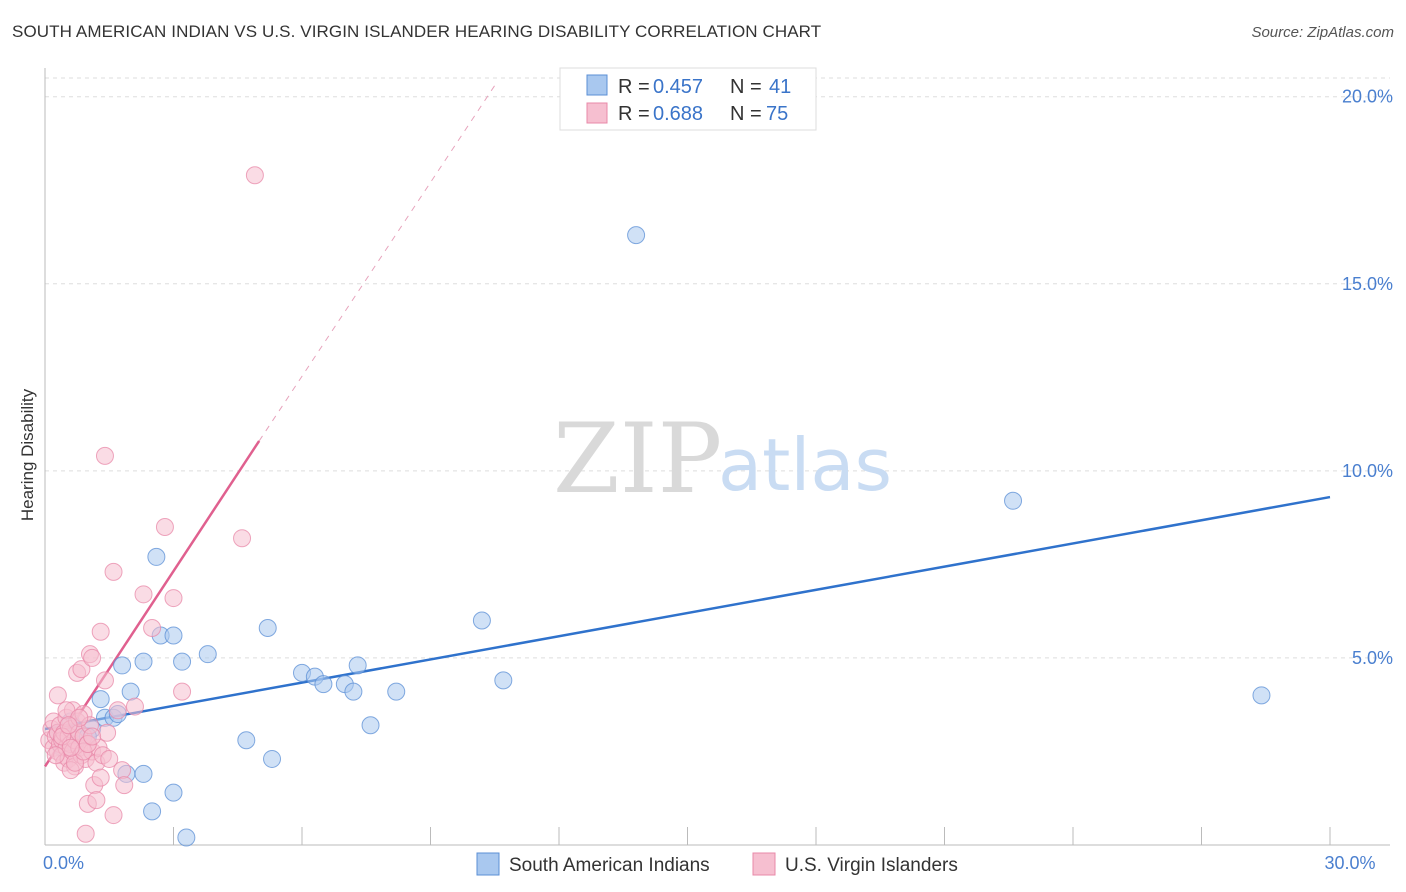  I want to click on legend-n-value-1: 41, so click(780, 87).